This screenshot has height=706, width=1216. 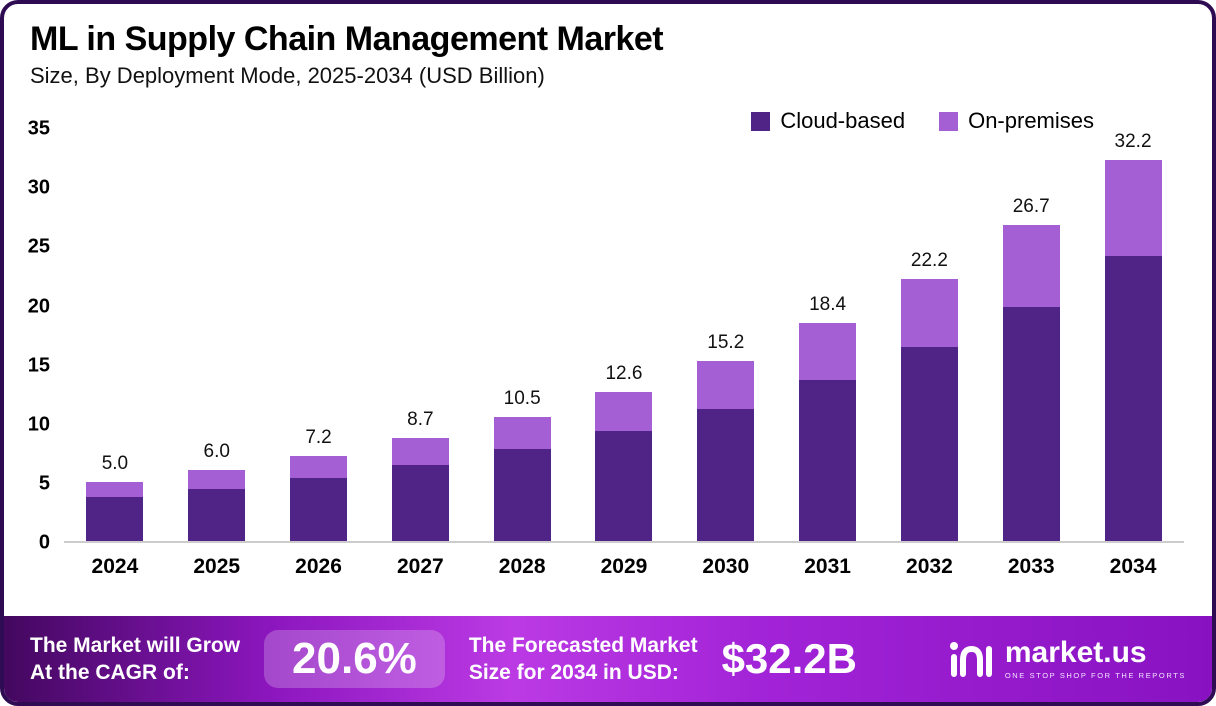 I want to click on bar-total-label: 8.7, so click(x=420, y=420).